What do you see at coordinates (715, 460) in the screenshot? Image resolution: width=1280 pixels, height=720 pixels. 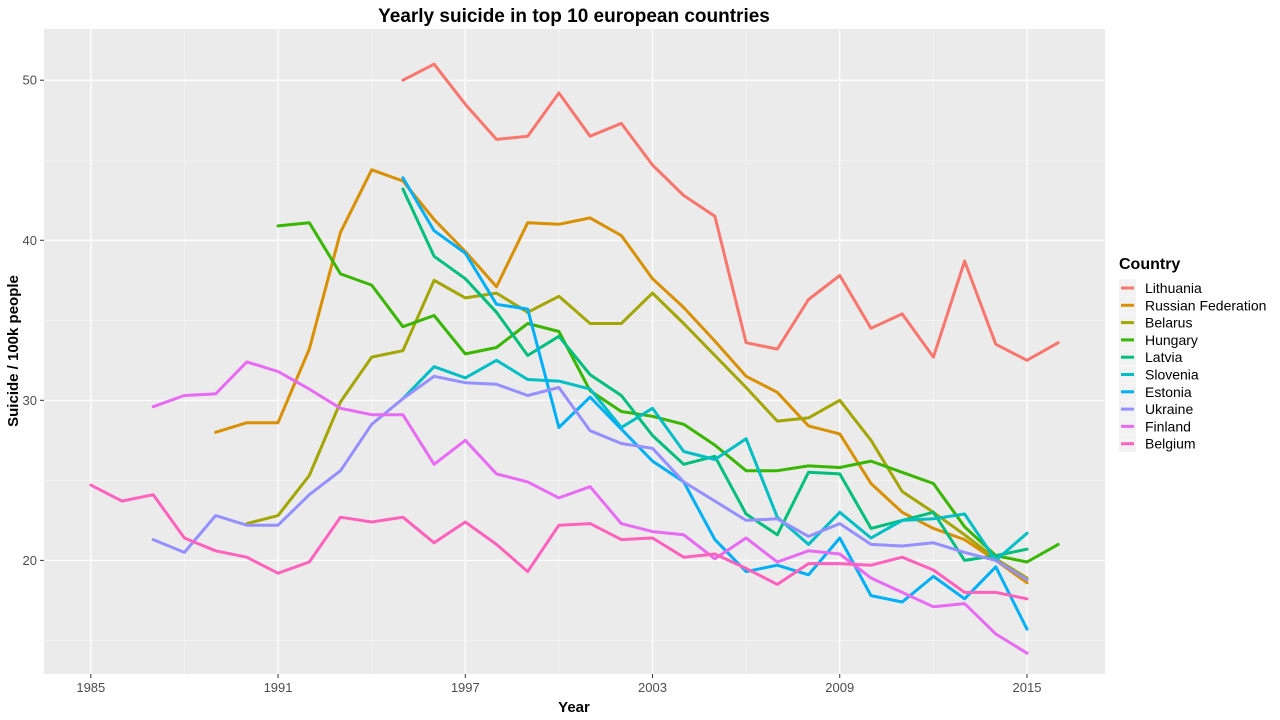 I see `series-line-slovenia` at bounding box center [715, 460].